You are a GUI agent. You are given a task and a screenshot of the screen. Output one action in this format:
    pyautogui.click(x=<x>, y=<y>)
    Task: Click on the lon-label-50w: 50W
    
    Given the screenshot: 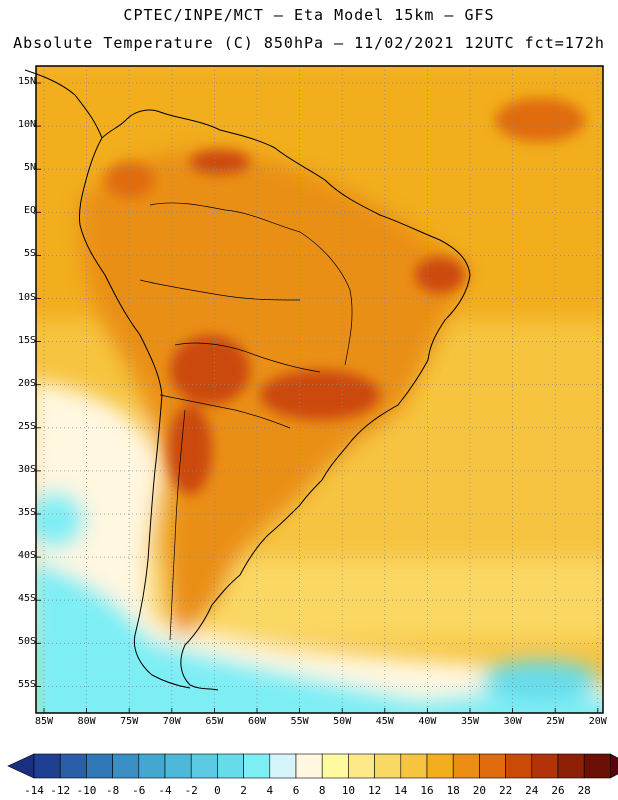 What is the action you would take?
    pyautogui.click(x=342, y=721)
    